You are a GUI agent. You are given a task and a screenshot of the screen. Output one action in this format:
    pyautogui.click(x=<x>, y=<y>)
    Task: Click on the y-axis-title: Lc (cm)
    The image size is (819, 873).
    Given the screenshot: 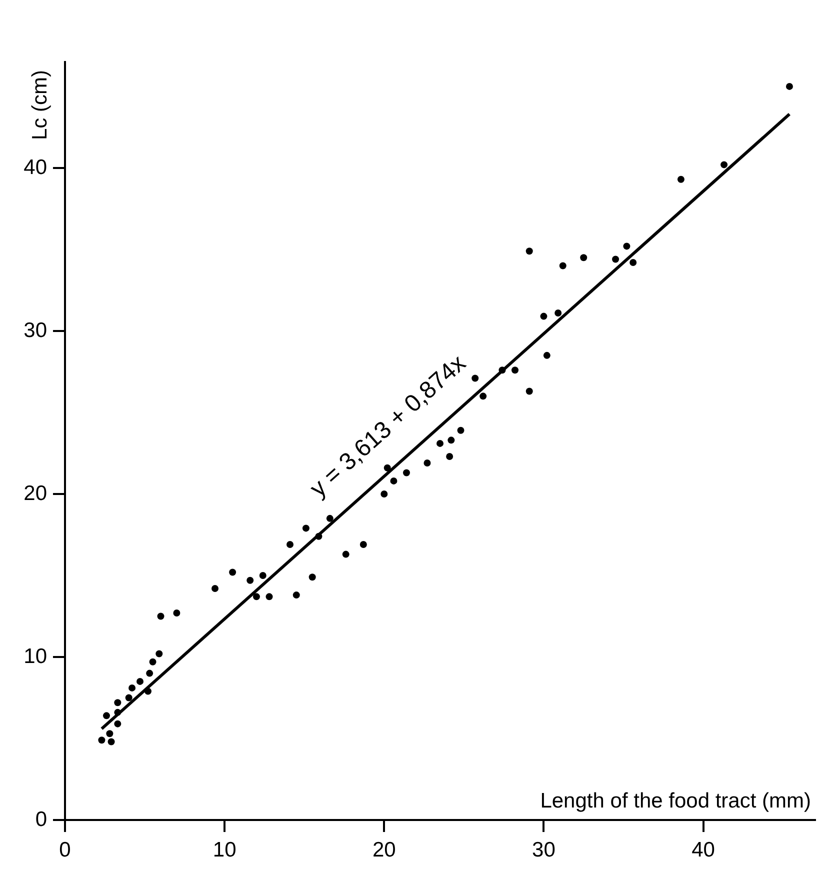 What is the action you would take?
    pyautogui.click(x=40, y=105)
    